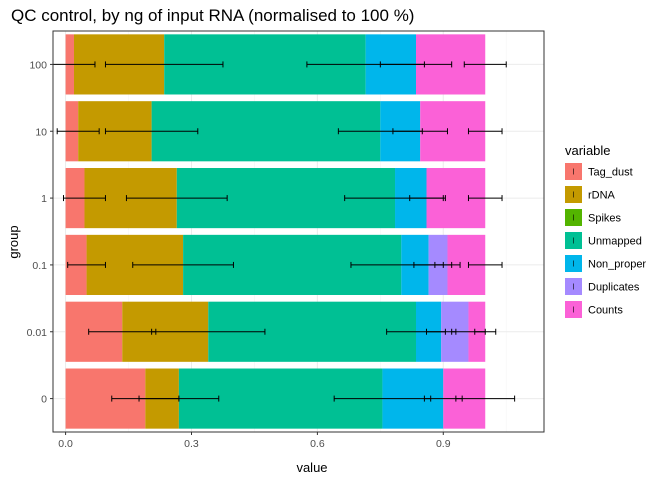 This screenshot has width=672, height=480. What do you see at coordinates (615, 242) in the screenshot?
I see `legend-label: Unmapped` at bounding box center [615, 242].